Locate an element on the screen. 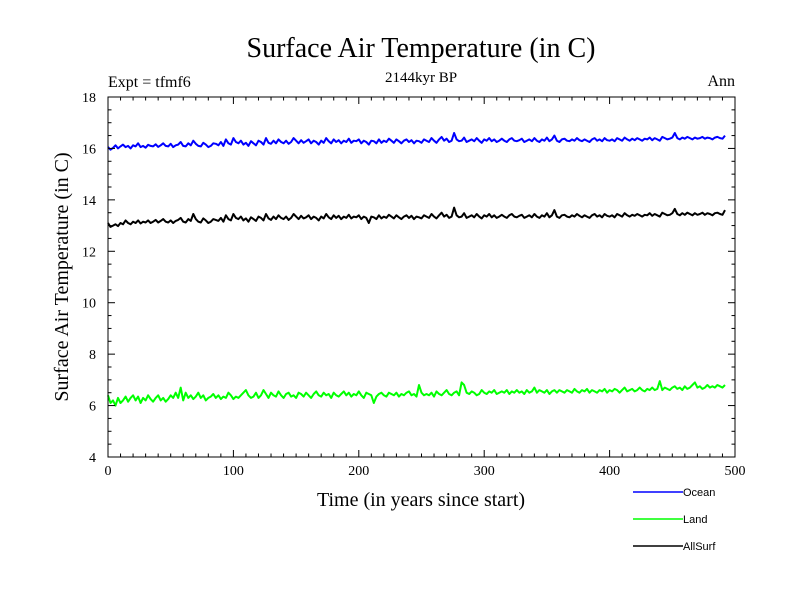 The image size is (800, 600). series-line-ocean is located at coordinates (416, 141).